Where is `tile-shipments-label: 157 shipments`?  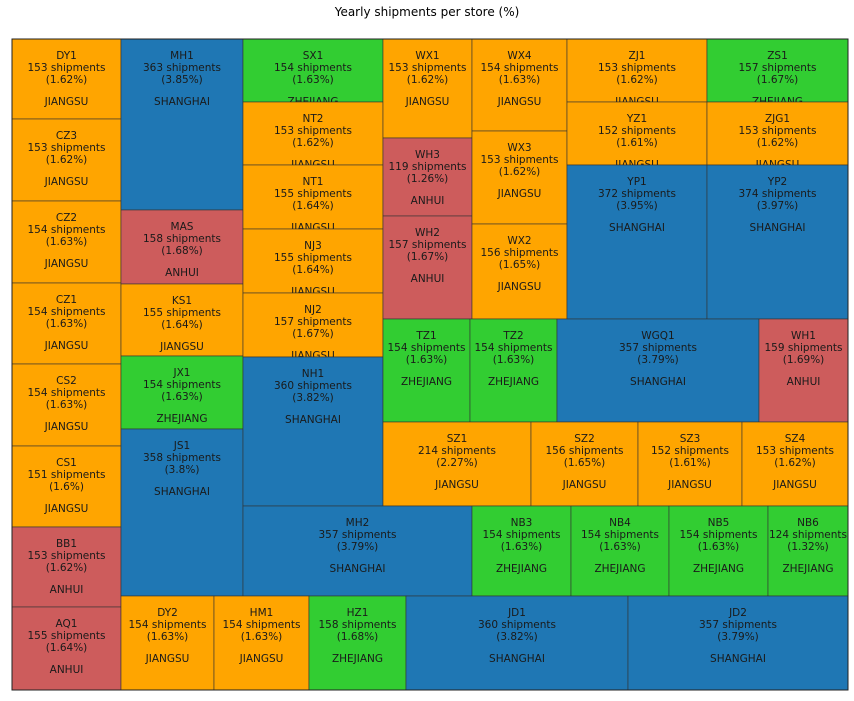 tile-shipments-label: 157 shipments is located at coordinates (777, 68).